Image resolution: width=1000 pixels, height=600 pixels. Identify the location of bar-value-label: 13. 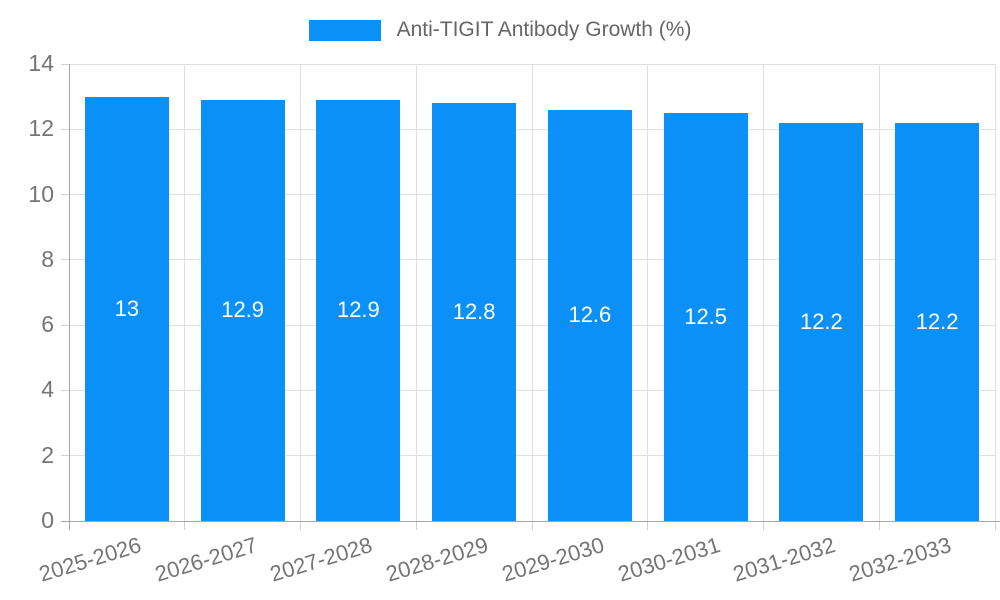
(127, 308).